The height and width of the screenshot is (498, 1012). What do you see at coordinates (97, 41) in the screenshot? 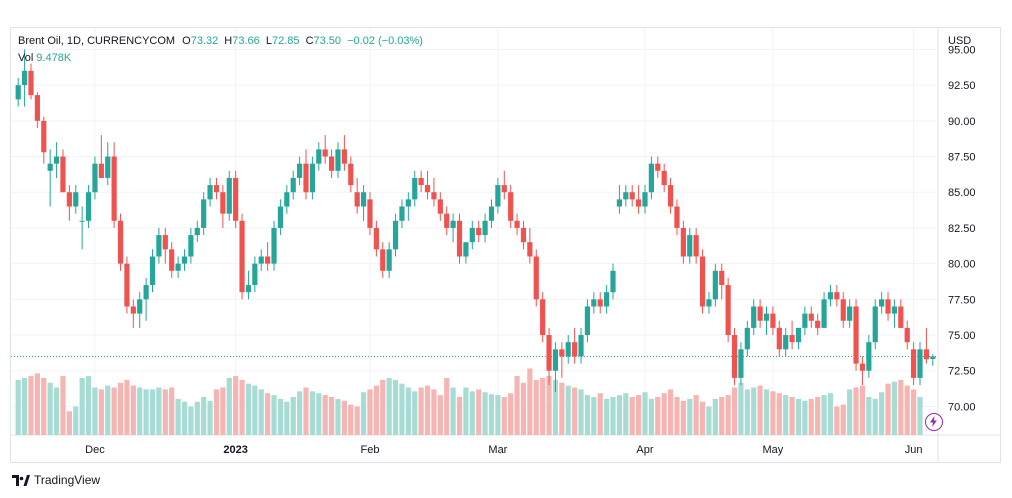
I see `symbol-label: Brent Oil, 1D, CURRENCYCOM` at bounding box center [97, 41].